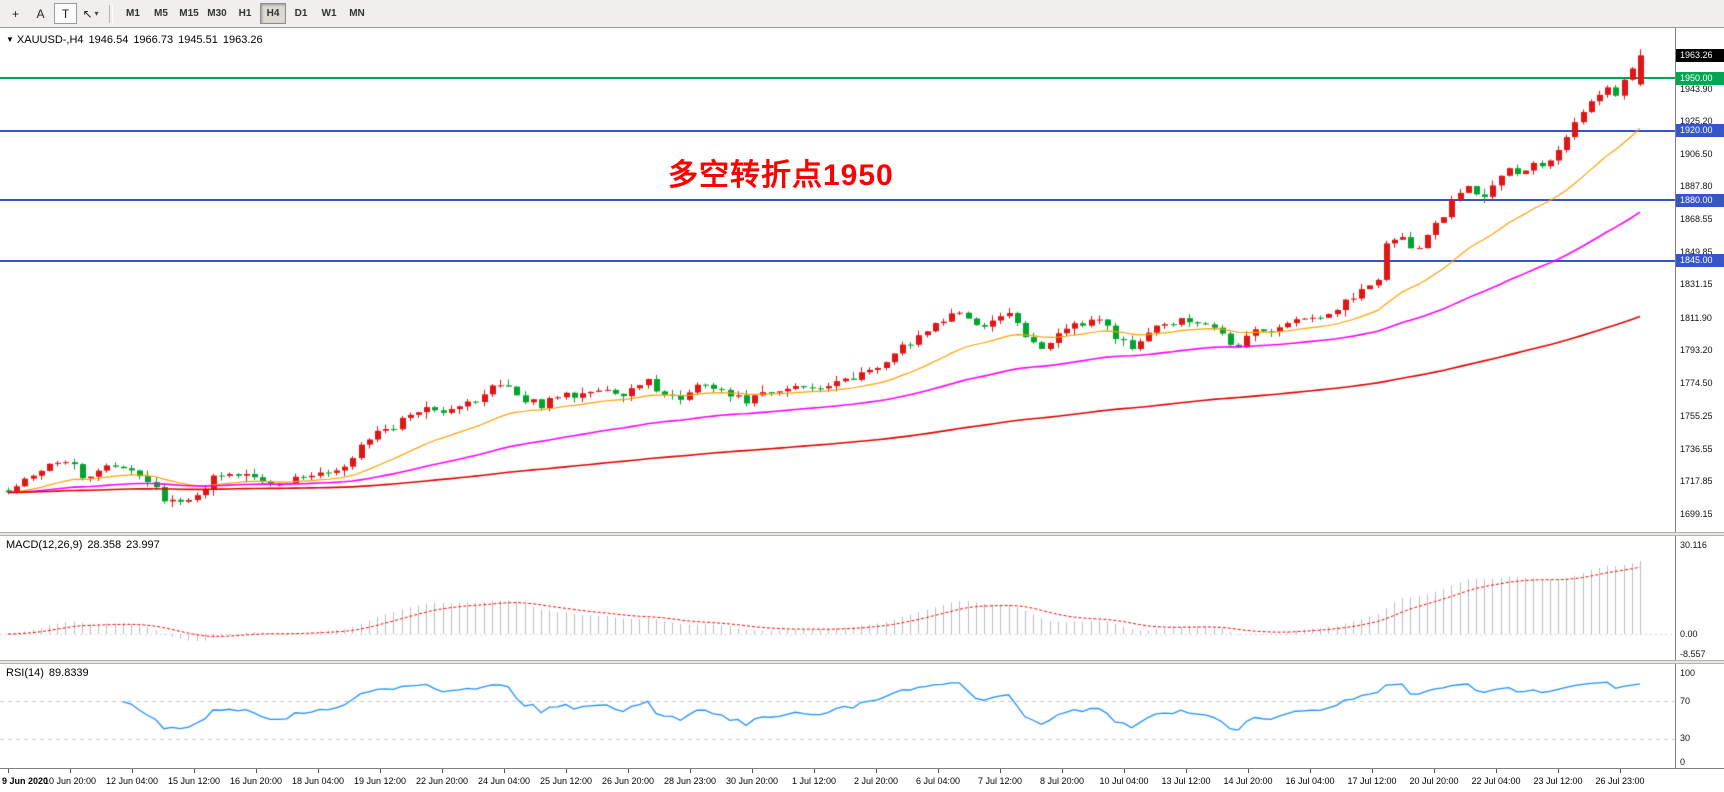  What do you see at coordinates (25, 781) in the screenshot?
I see `time-axis-label: 9 Jun 2020` at bounding box center [25, 781].